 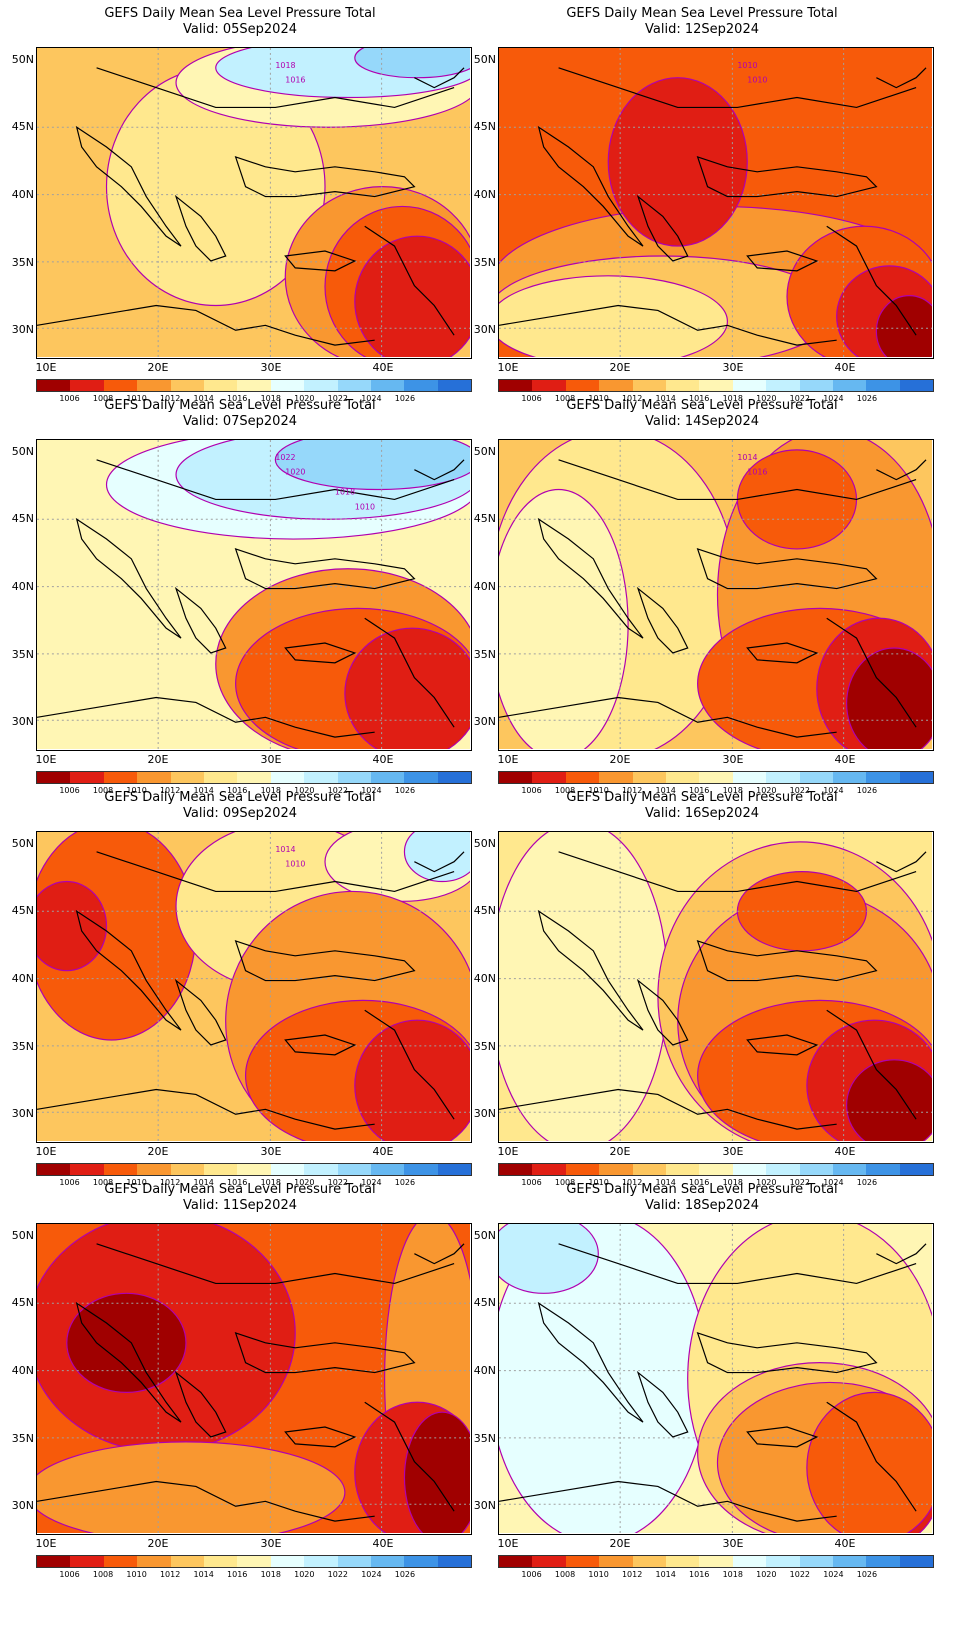 What do you see at coordinates (285, 457) in the screenshot?
I see `contour-label: 1022` at bounding box center [285, 457].